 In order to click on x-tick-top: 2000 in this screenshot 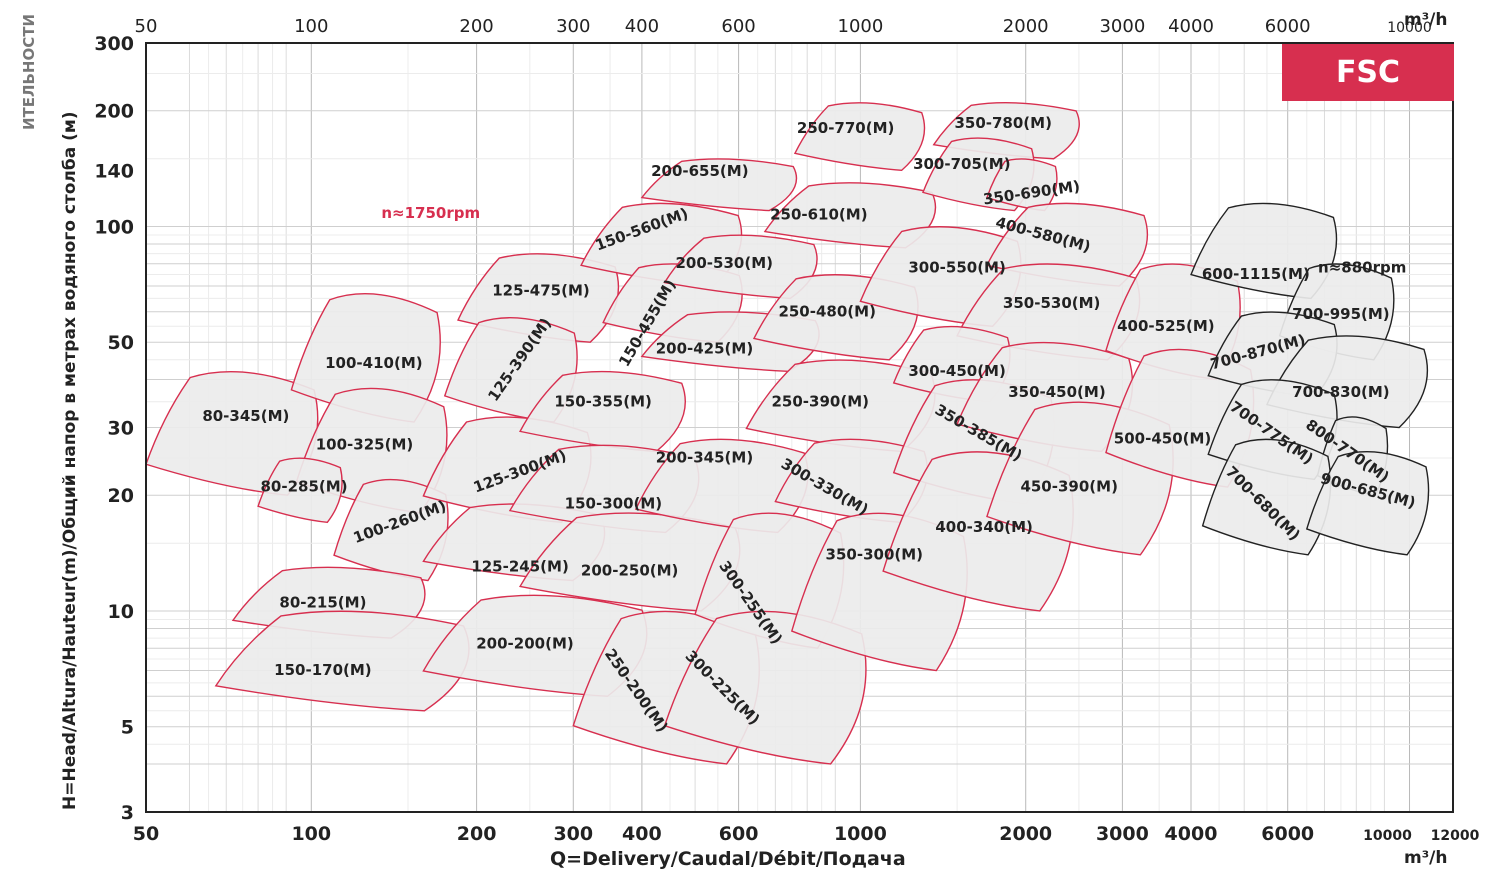, I will do `click(1026, 26)`.